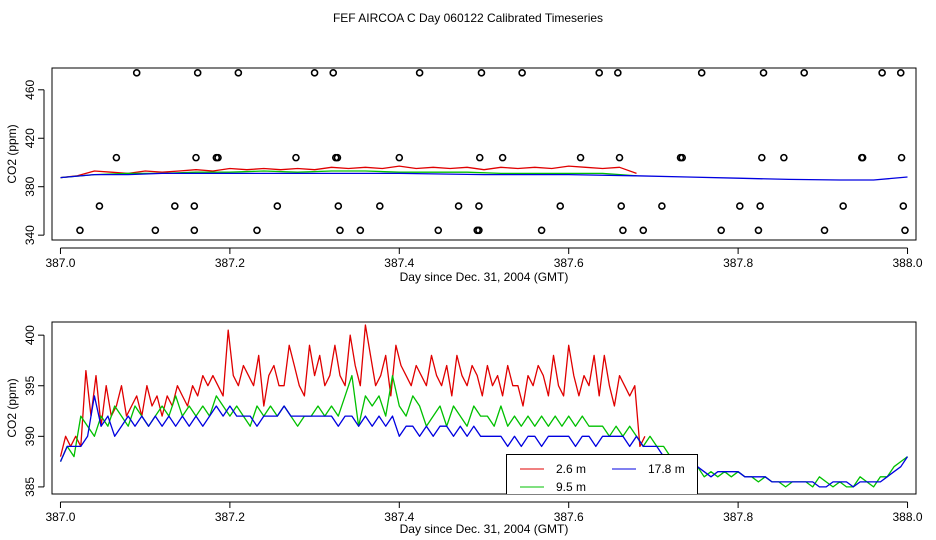 The image size is (936, 540). I want to click on y-tick-label: 395, so click(30, 385).